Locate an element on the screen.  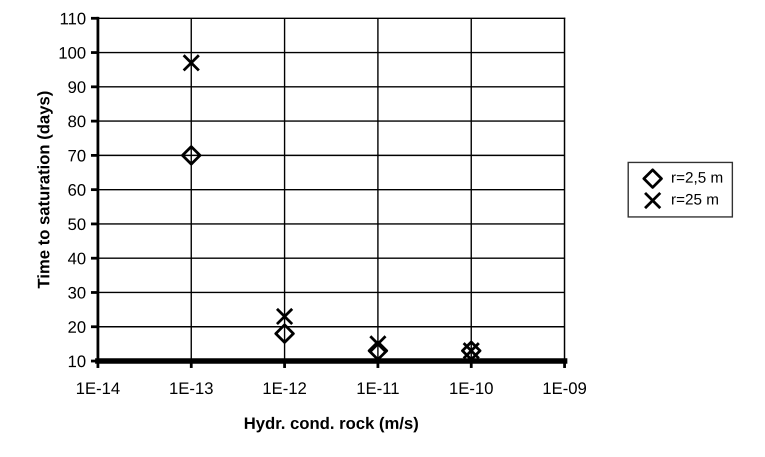
x-tick-label: 1E-13 is located at coordinates (191, 388).